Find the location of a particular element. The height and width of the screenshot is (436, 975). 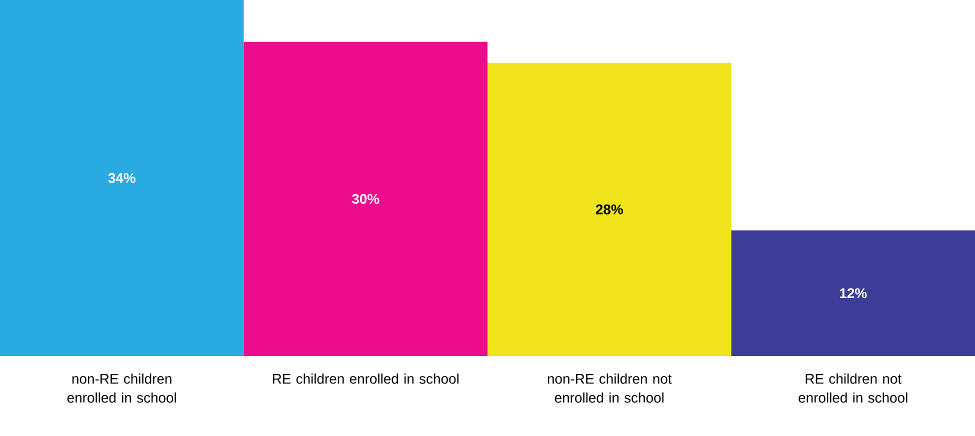

data-label: 34% is located at coordinates (122, 178).